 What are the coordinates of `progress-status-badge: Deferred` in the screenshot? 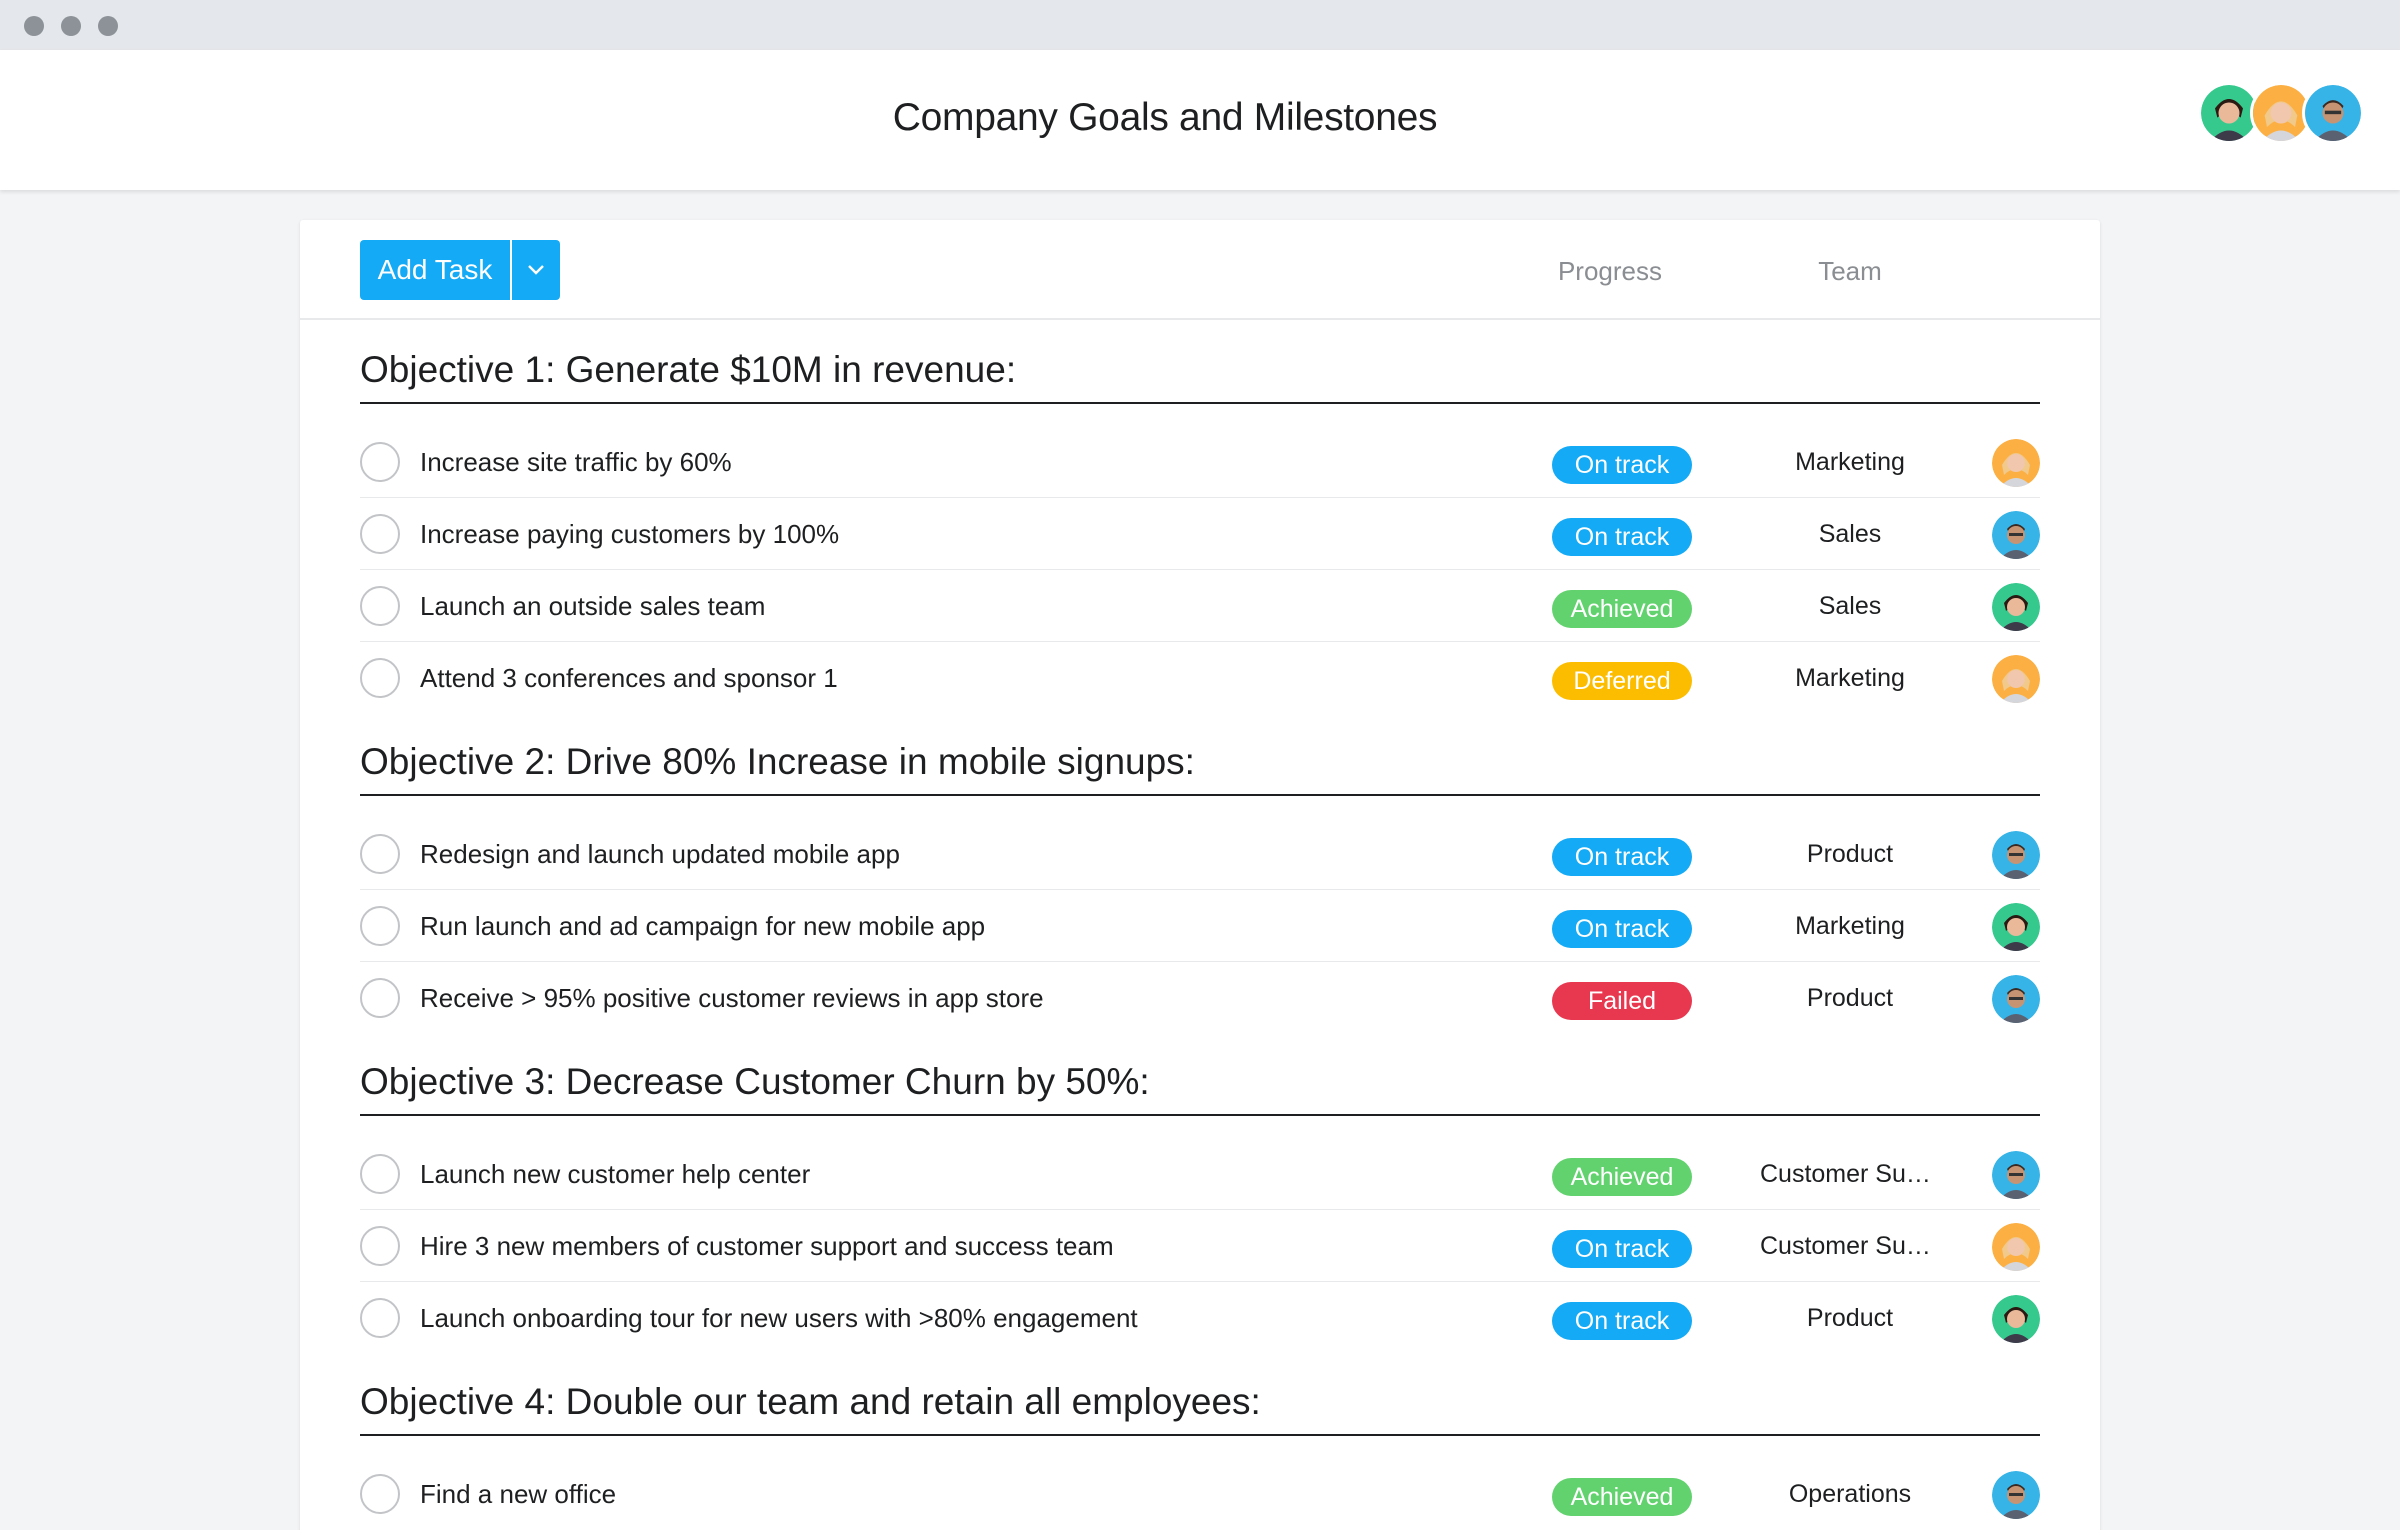 It's located at (1622, 681).